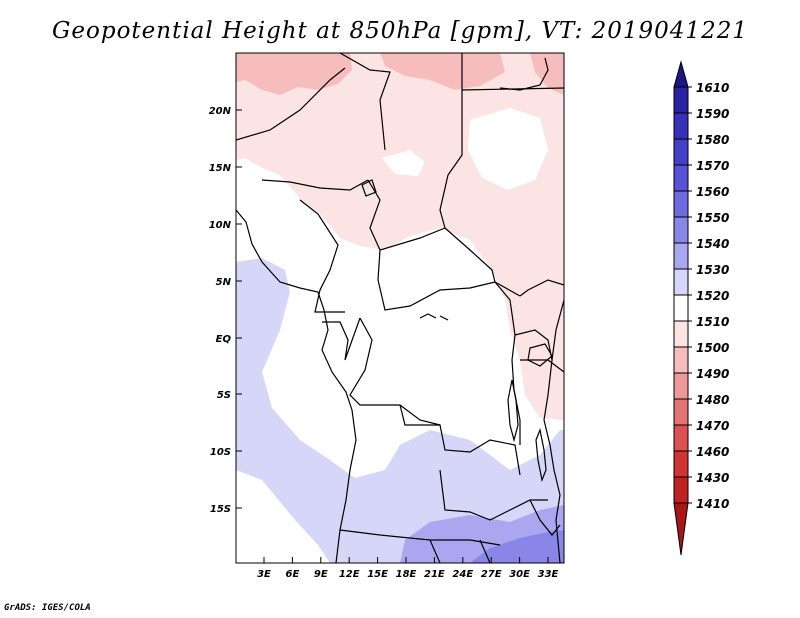 Image resolution: width=800 pixels, height=618 pixels. Describe the element at coordinates (712, 166) in the screenshot. I see `colorbar-label: 1570` at that location.